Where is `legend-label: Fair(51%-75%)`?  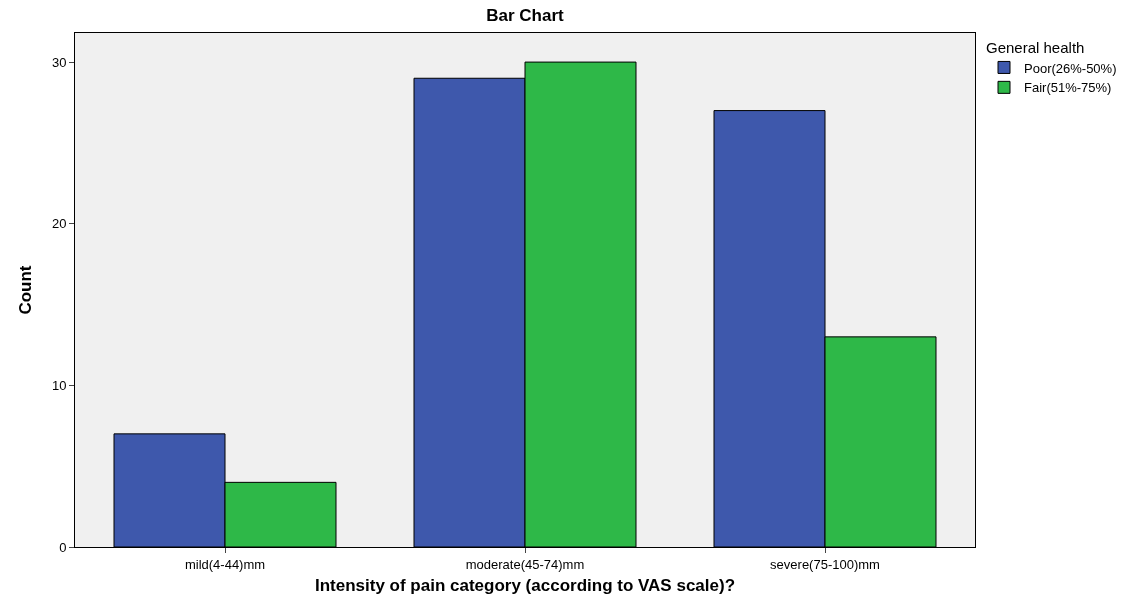
legend-label: Fair(51%-75%) is located at coordinates (1068, 88).